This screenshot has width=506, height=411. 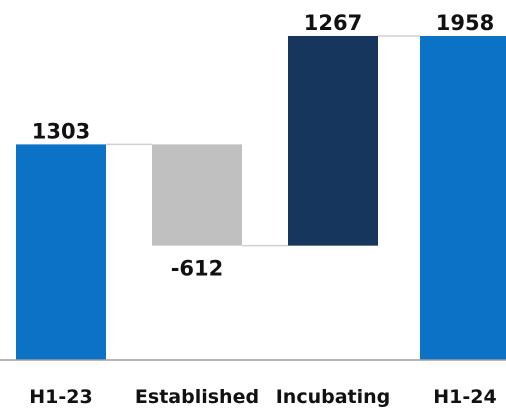 I want to click on category-label: Established, so click(x=197, y=397).